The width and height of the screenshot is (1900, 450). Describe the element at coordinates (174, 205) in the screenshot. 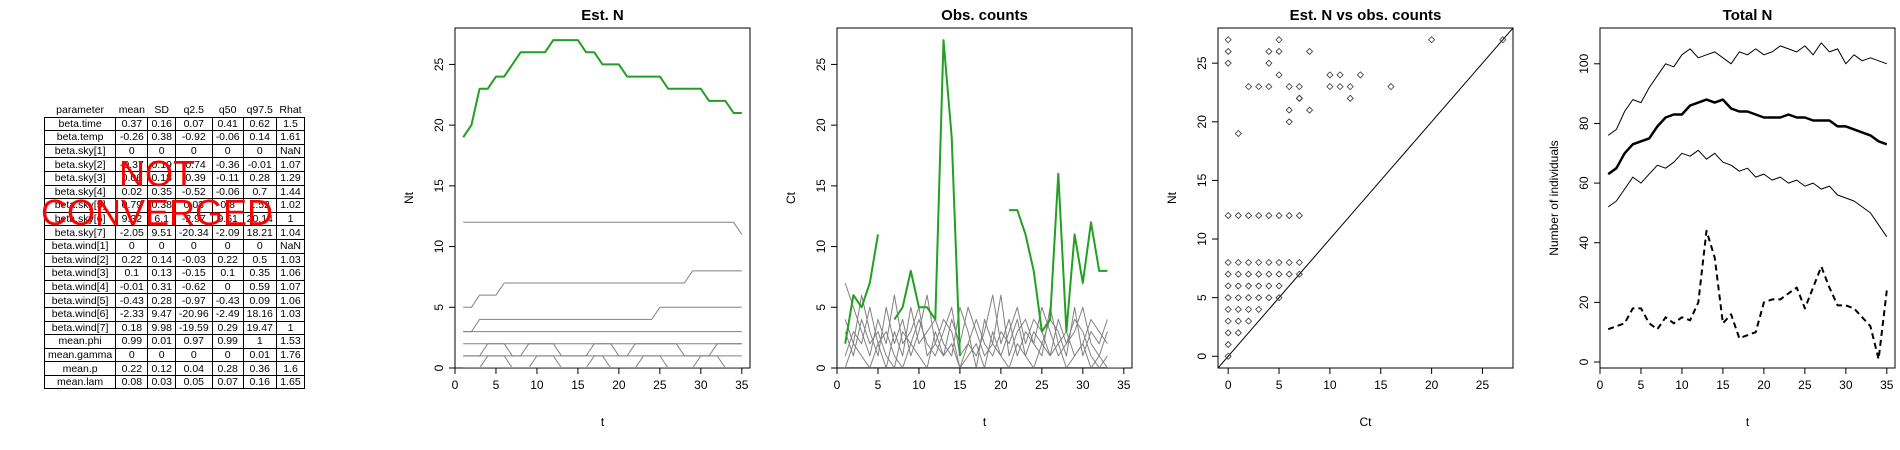

I see `table-row: beta.sky[5] 0.79 0.38 0.03 0.8 1.52 1.02` at that location.